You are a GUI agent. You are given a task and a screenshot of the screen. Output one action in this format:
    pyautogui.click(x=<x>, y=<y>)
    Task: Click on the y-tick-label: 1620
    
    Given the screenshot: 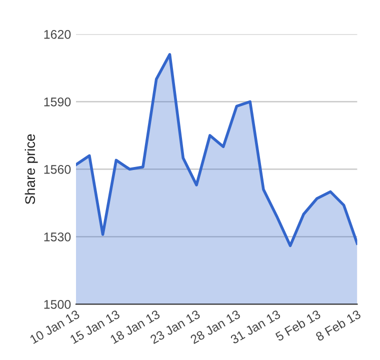 What is the action you would take?
    pyautogui.click(x=57, y=34)
    